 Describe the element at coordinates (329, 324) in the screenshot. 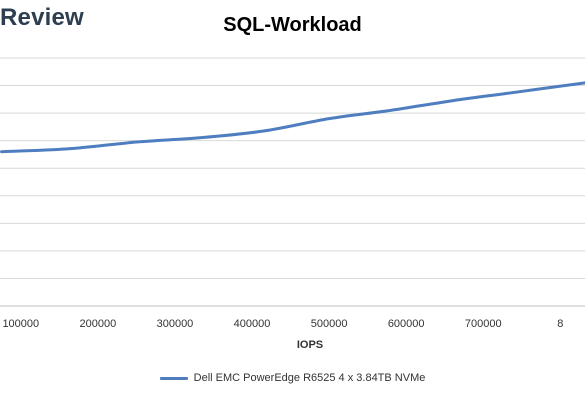

I see `x-tick-label: 500000` at that location.